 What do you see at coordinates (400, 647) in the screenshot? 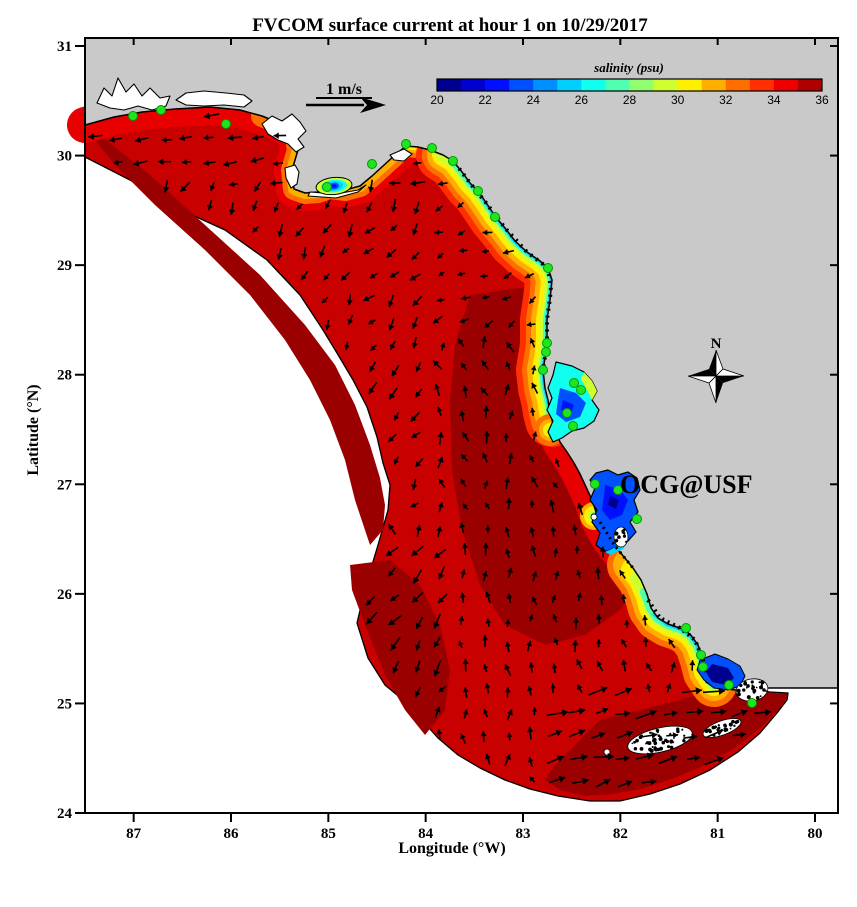
I see `salinity-patch-sw` at bounding box center [400, 647].